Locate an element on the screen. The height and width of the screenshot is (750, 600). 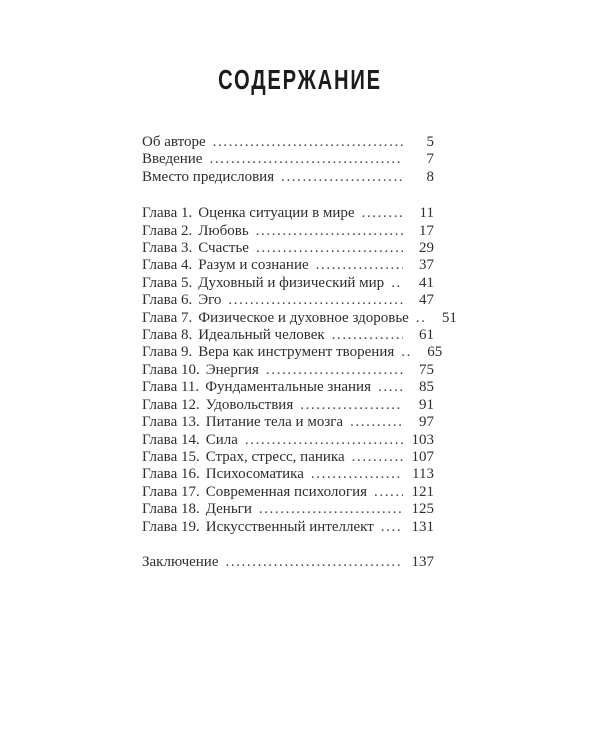
chapter-title: Физическое и духовное здоровье is located at coordinates (303, 317).